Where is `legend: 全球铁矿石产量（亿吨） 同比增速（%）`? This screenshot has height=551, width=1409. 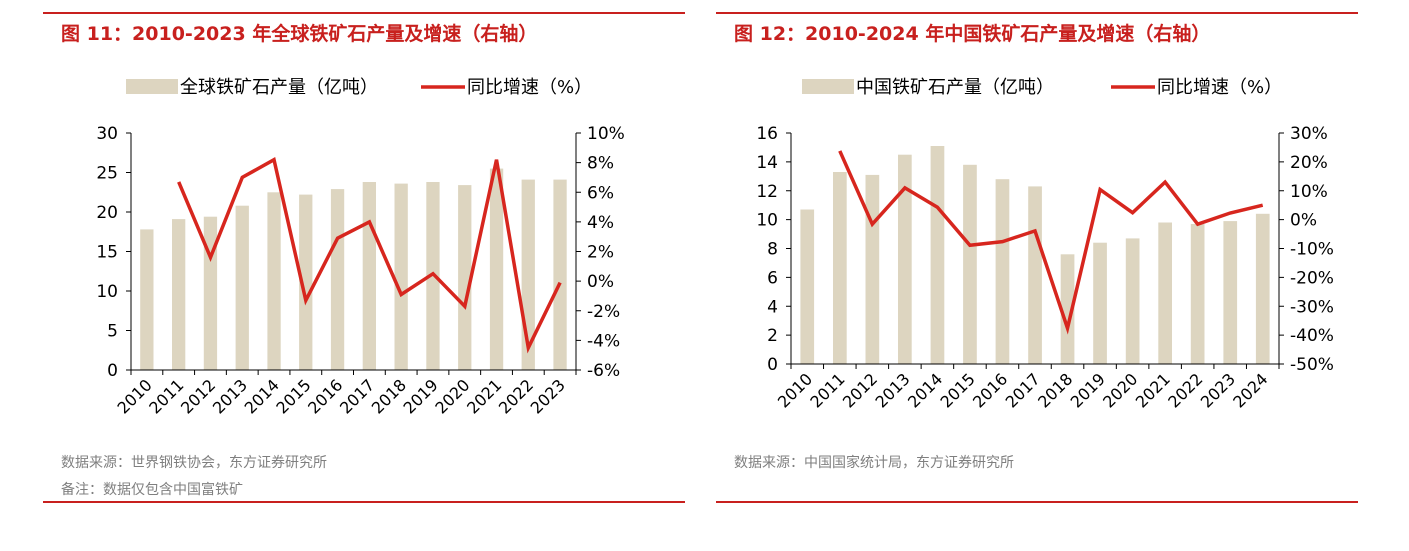
legend: 全球铁矿石产量（亿吨） 同比增速（%） is located at coordinates (359, 87).